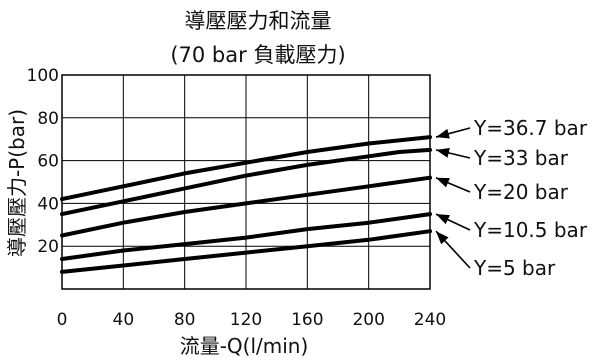  I want to click on y-tick-label: 60, so click(48, 162).